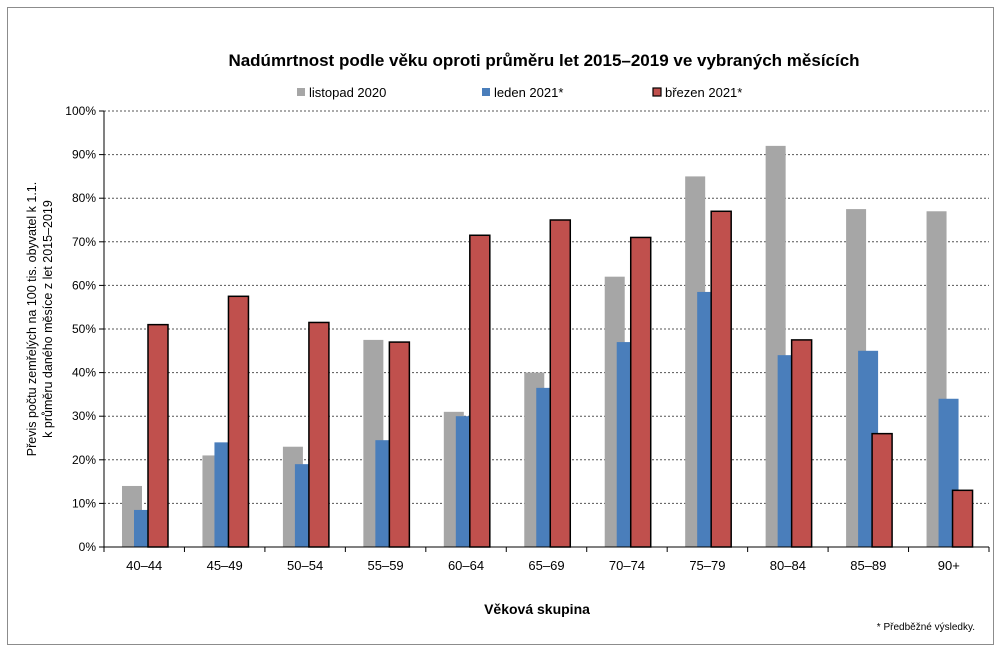 This screenshot has width=1003, height=653. I want to click on y-axis: 0% 10% 20% 30% 40% 50% 60% 70% 80% 90% 100%, so click(85, 329).